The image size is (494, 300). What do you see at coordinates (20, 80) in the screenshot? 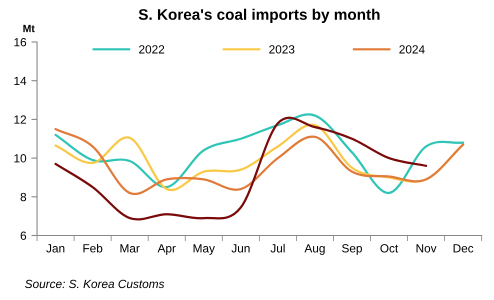
I see `y-tick-label: 14` at bounding box center [20, 80].